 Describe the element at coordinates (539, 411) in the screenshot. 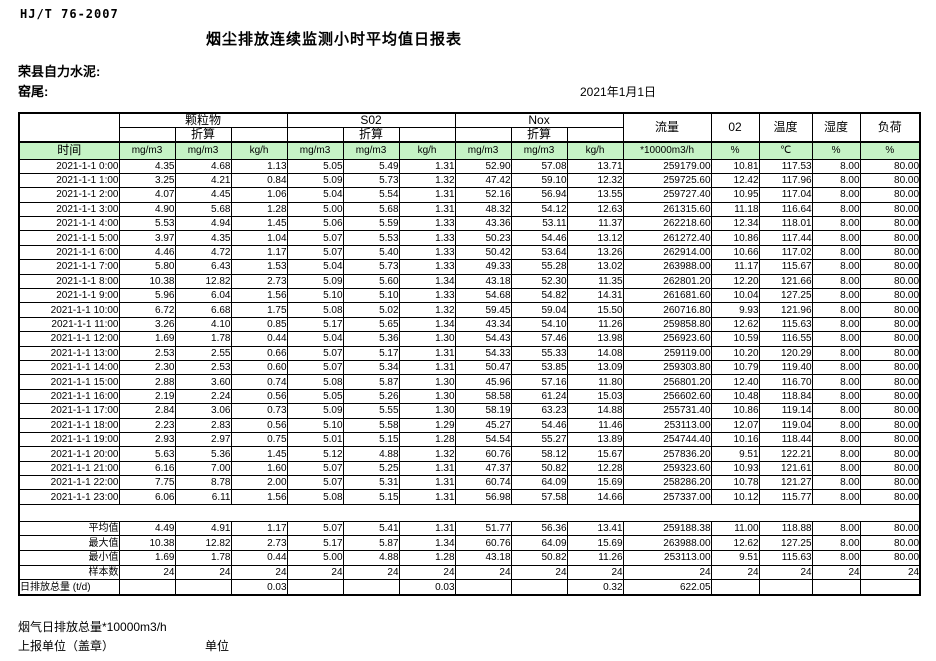

I see `table-cell: 63.23` at that location.